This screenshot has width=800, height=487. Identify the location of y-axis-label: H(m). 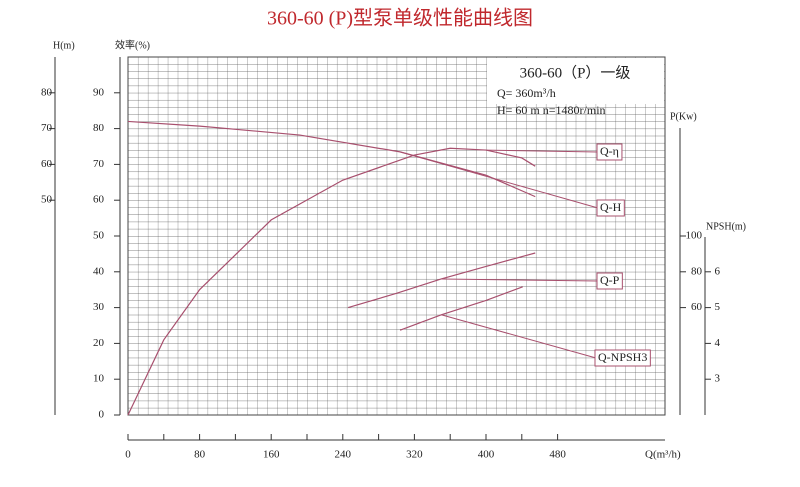
(64, 45).